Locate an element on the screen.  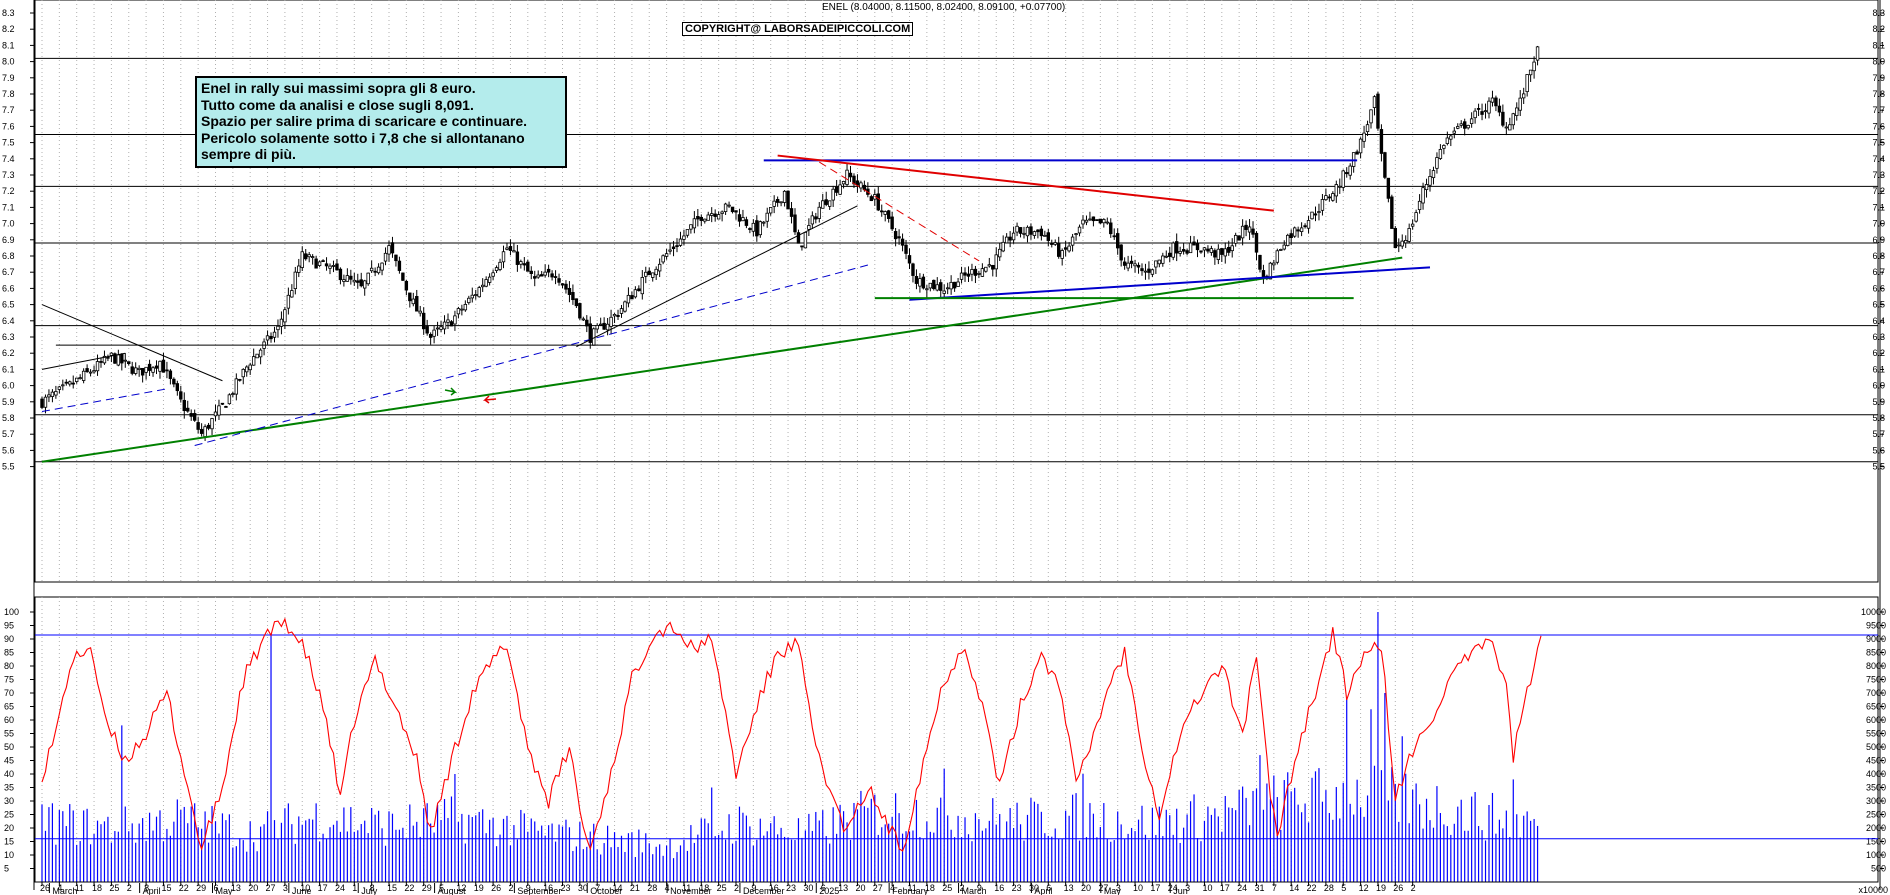
price-tick-label: 7.3 is located at coordinates (8, 175).